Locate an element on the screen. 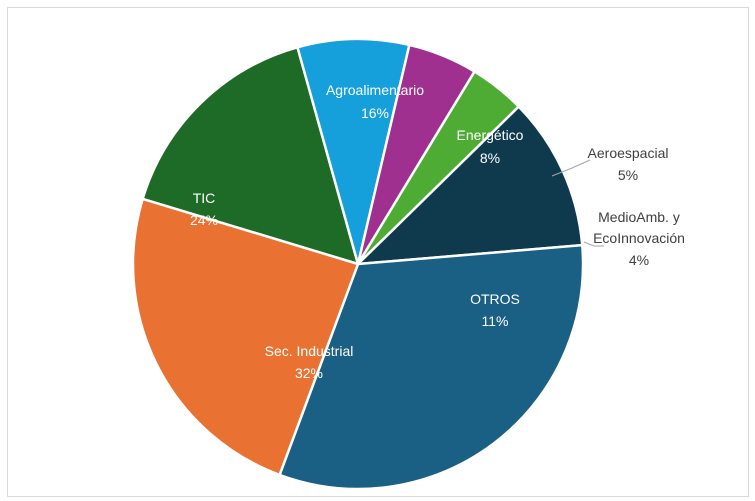 The width and height of the screenshot is (755, 501). slice-name-otros: OTROS is located at coordinates (495, 299).